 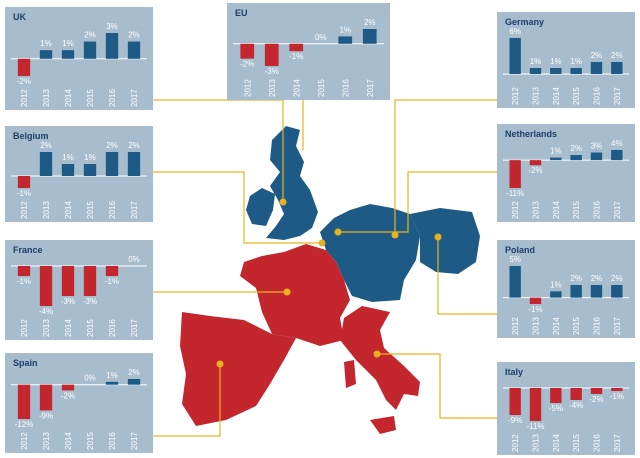 I want to click on ireland, so click(x=260, y=207).